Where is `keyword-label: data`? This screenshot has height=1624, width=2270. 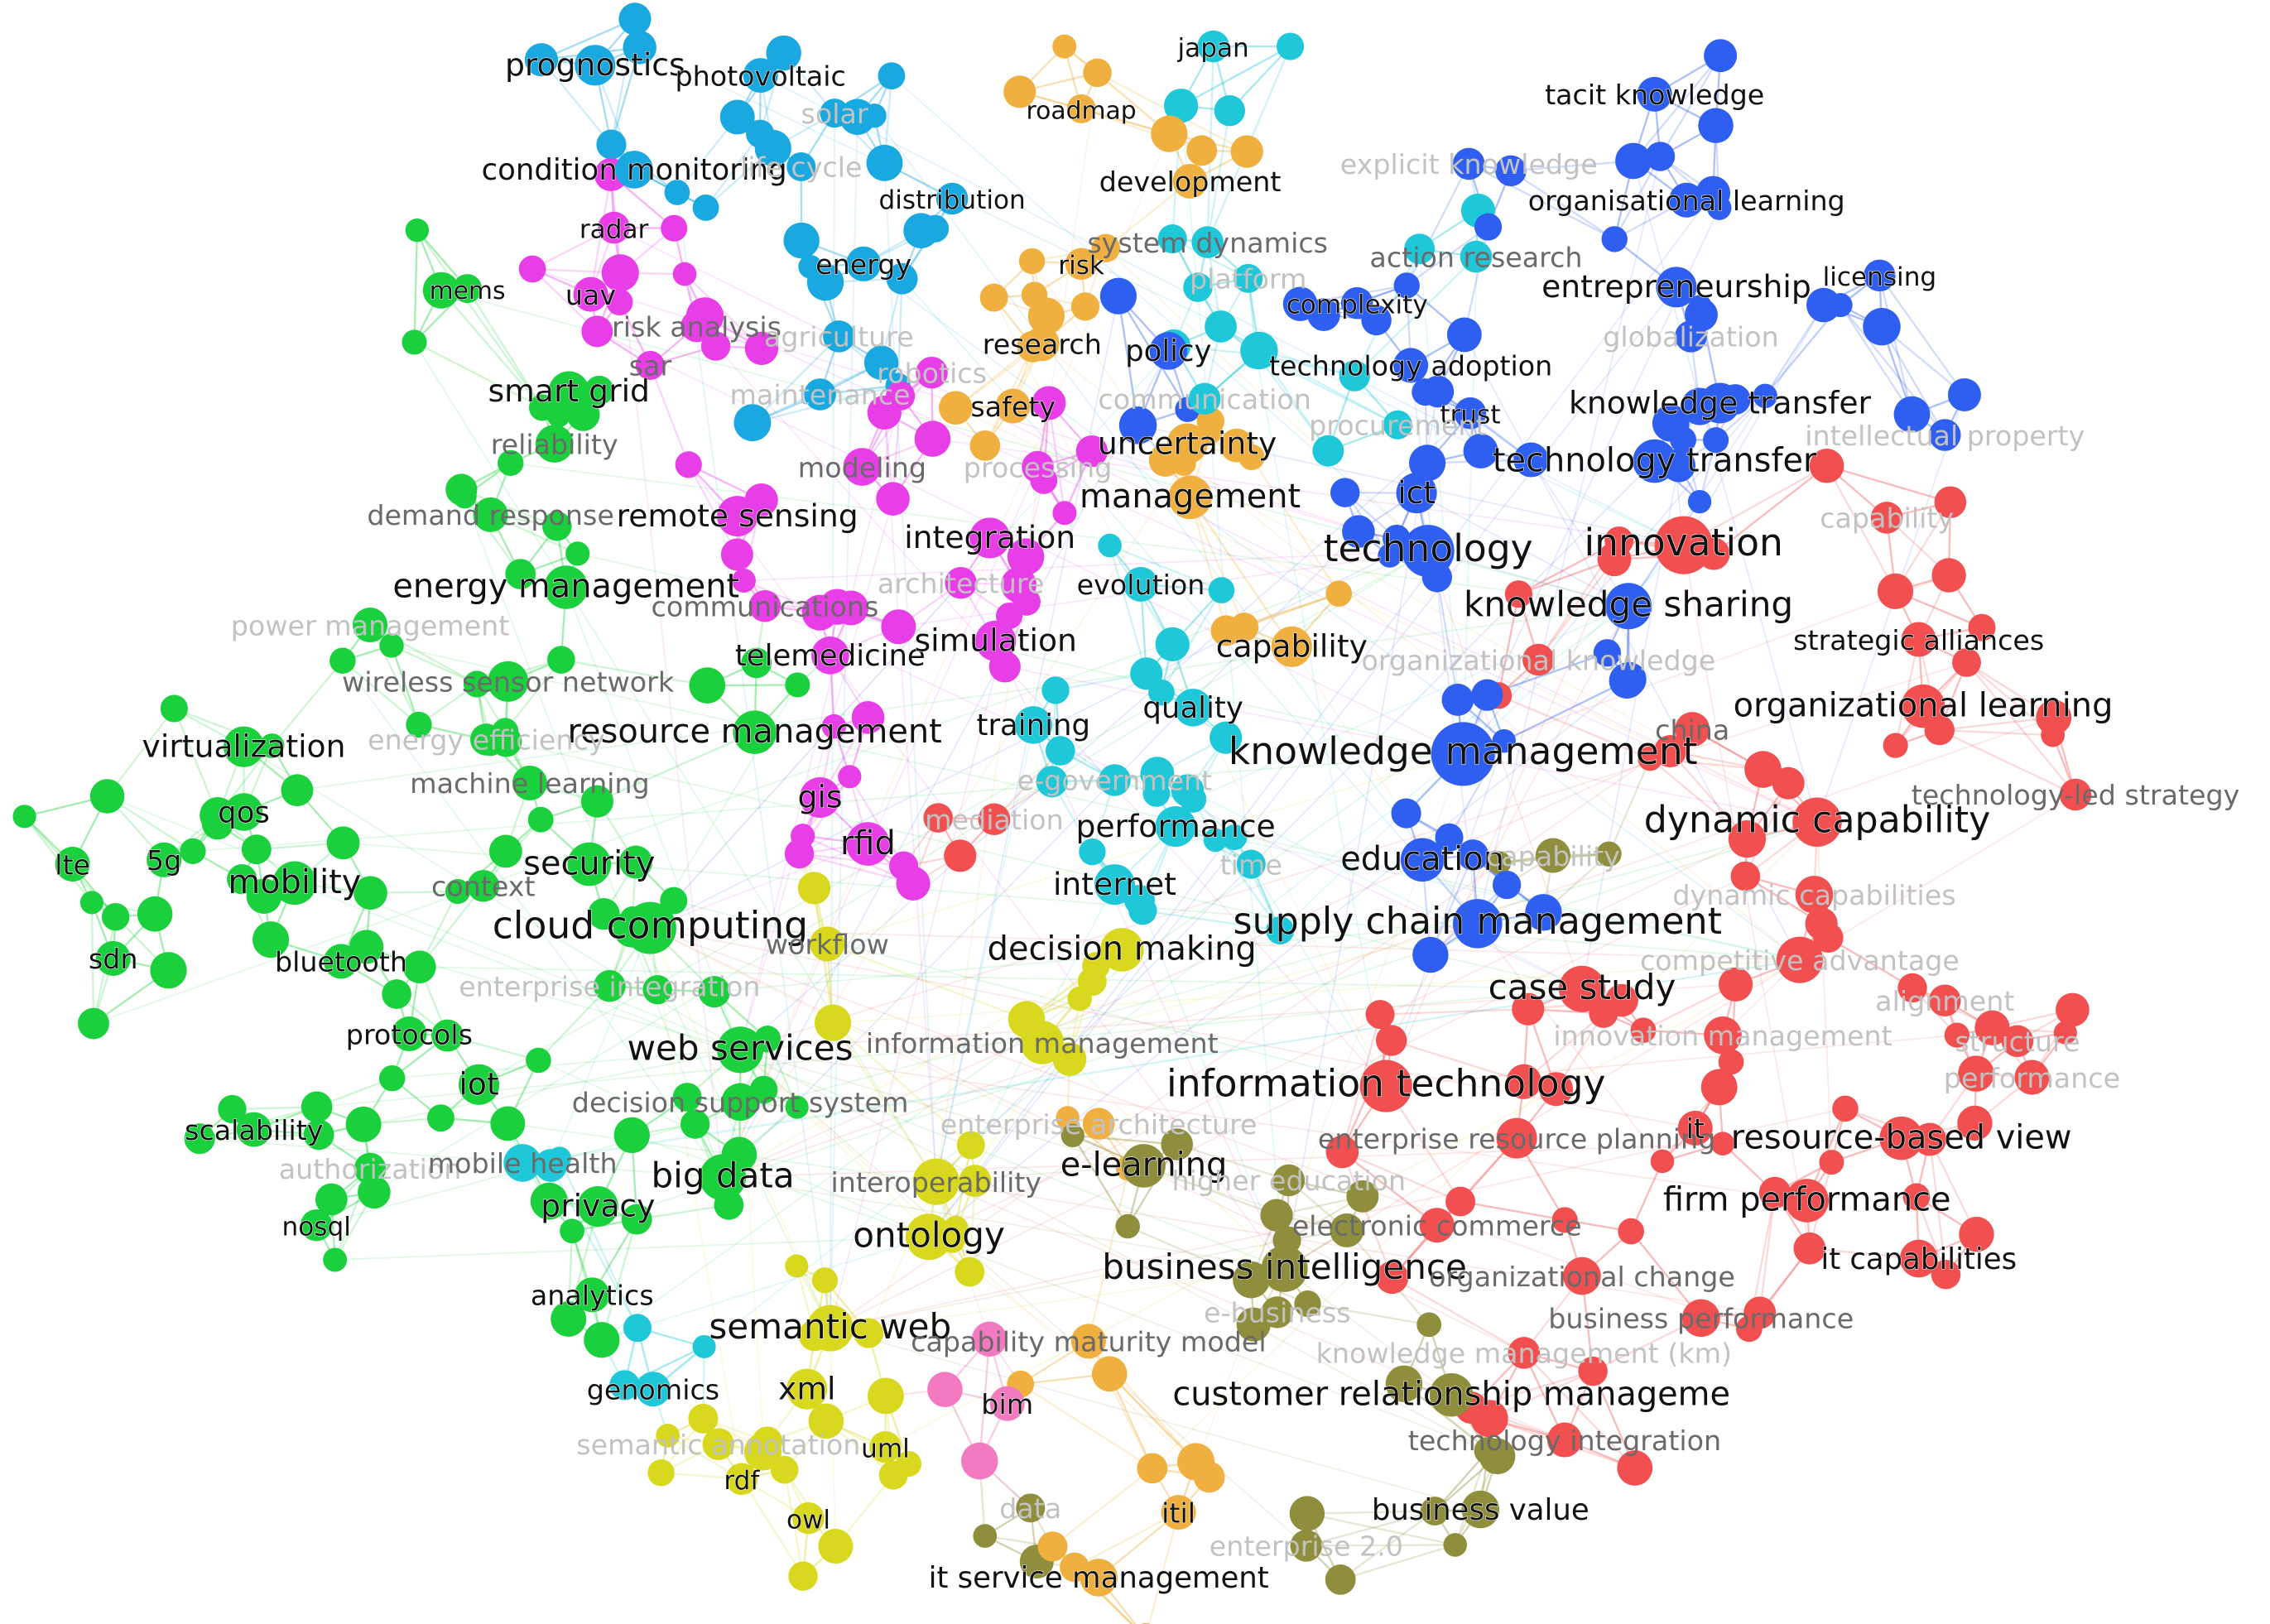
keyword-label: data is located at coordinates (1030, 1508).